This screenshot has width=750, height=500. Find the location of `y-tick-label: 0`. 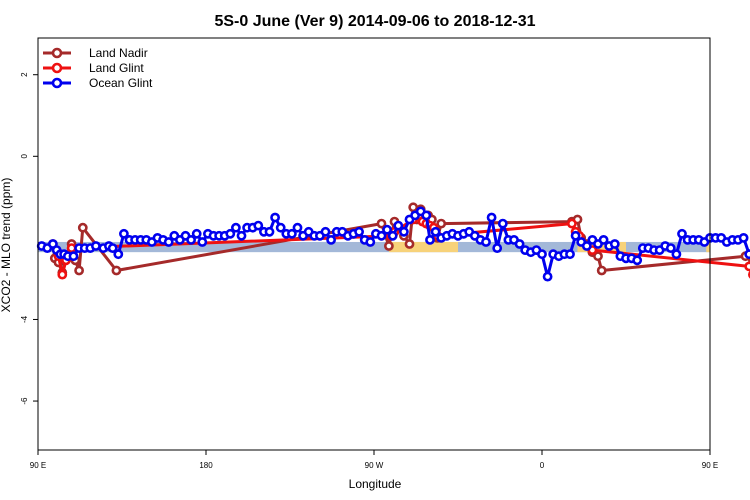

y-tick-label: 0 is located at coordinates (24, 156).